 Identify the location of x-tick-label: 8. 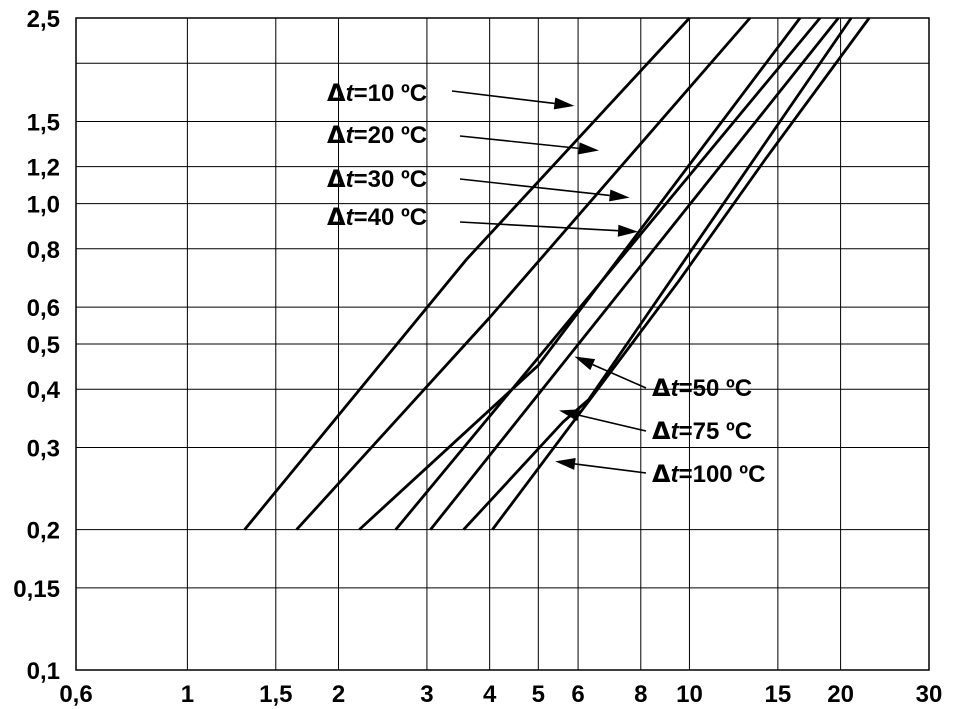
(640, 694).